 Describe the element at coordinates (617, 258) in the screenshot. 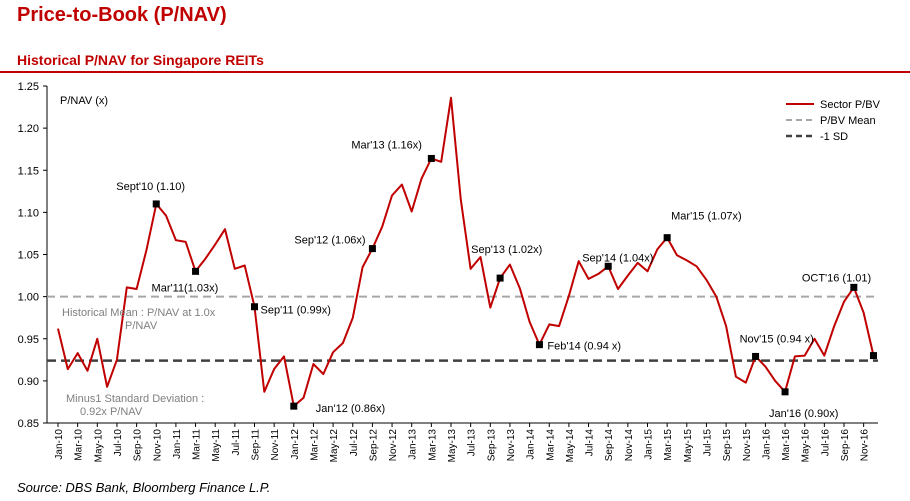

I see `annotation-label: Sep'14 (1.04x)` at that location.